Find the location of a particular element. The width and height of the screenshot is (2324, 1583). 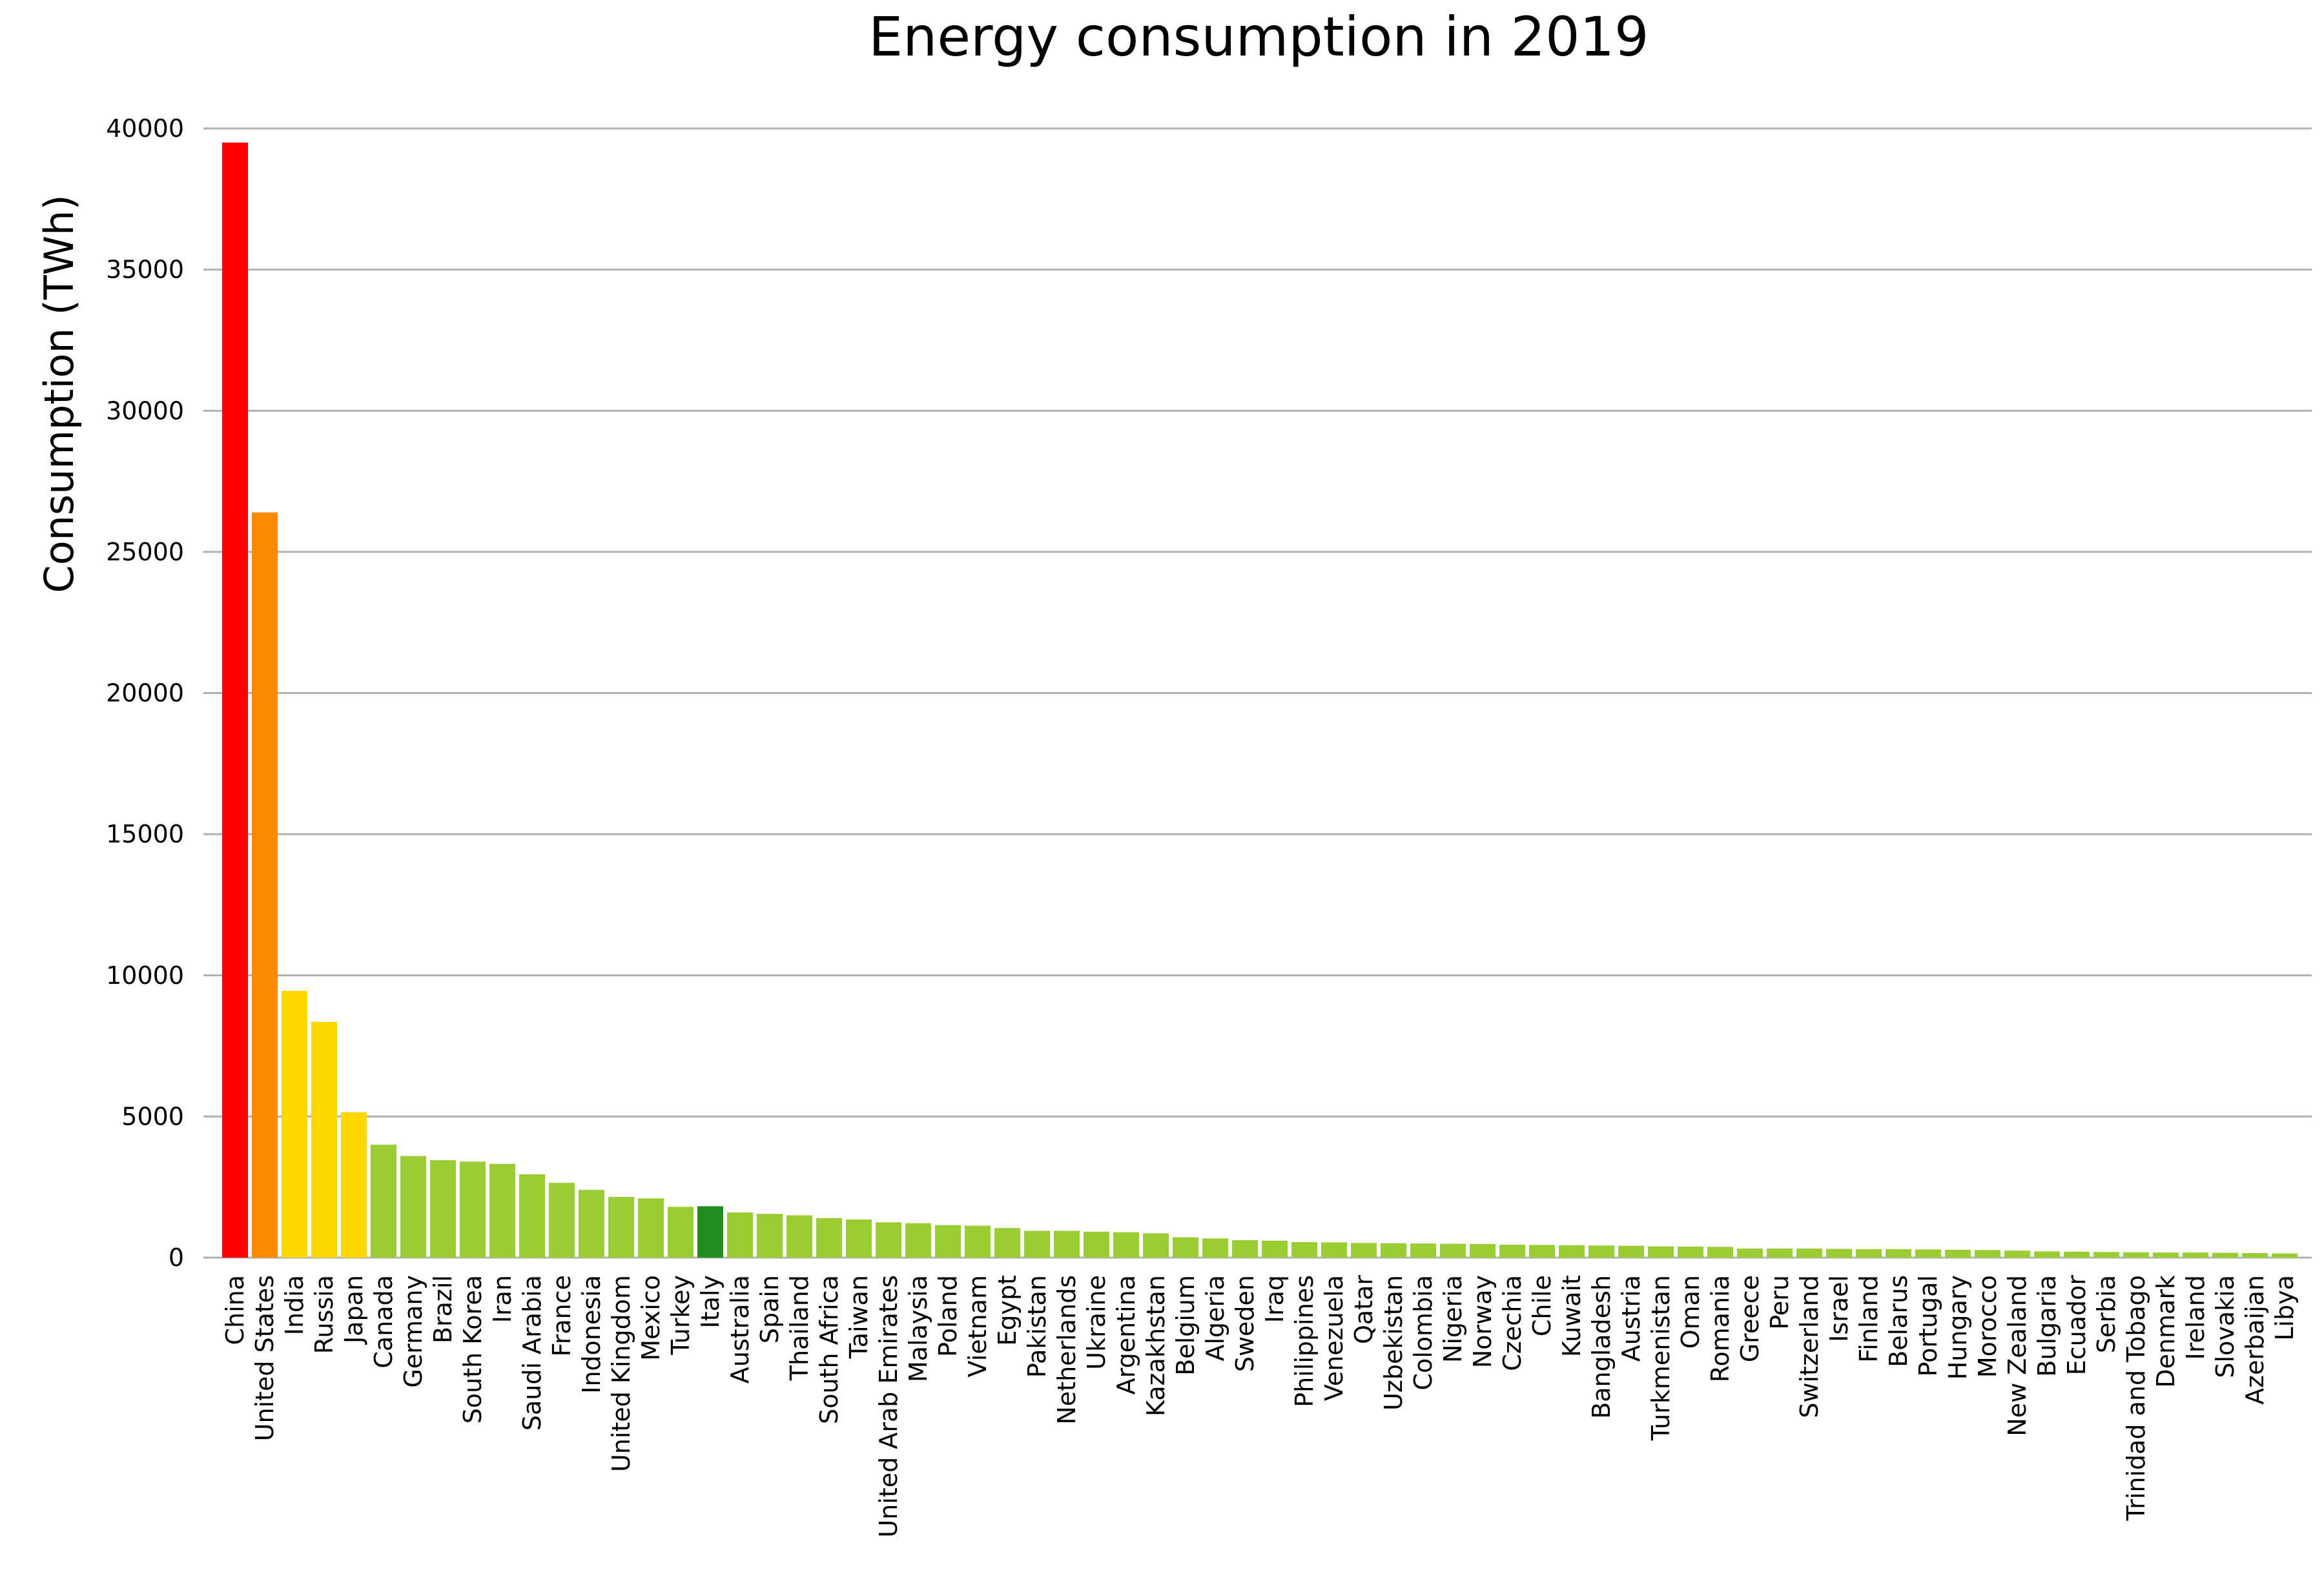

x-tick-label: New Zealand is located at coordinates (2017, 1355).